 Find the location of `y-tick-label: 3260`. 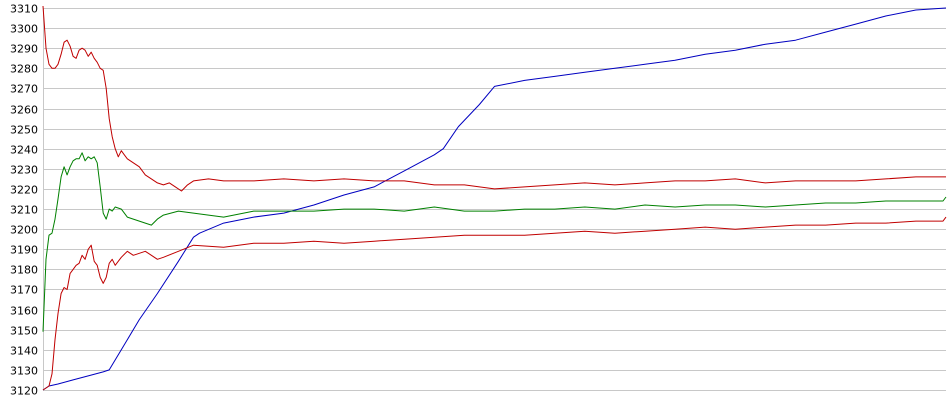

y-tick-label: 3260 is located at coordinates (24, 110).